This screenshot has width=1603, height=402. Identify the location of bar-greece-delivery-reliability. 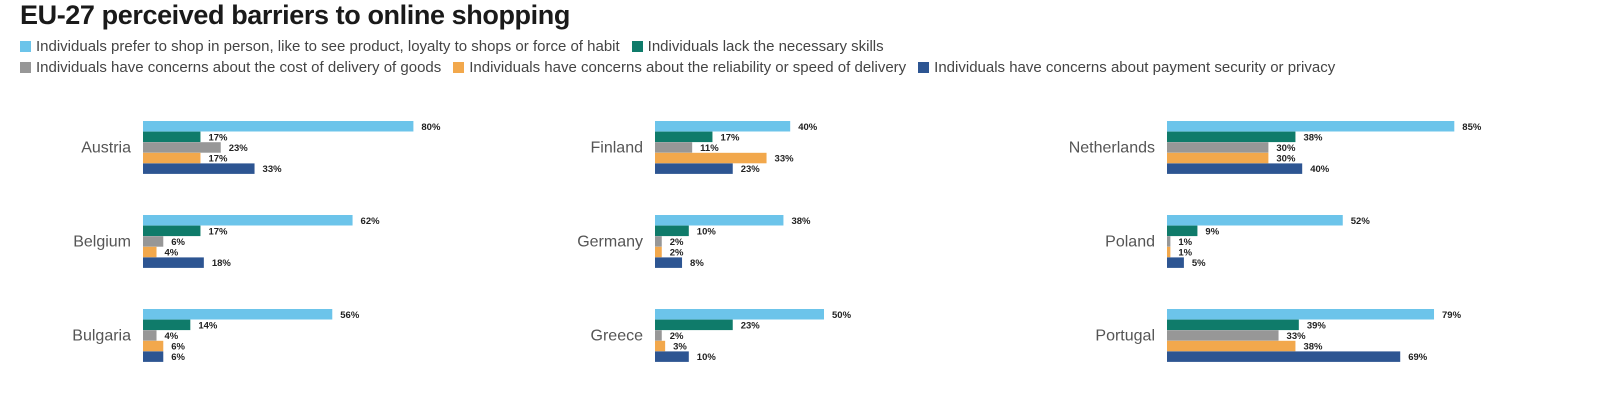
(660, 346).